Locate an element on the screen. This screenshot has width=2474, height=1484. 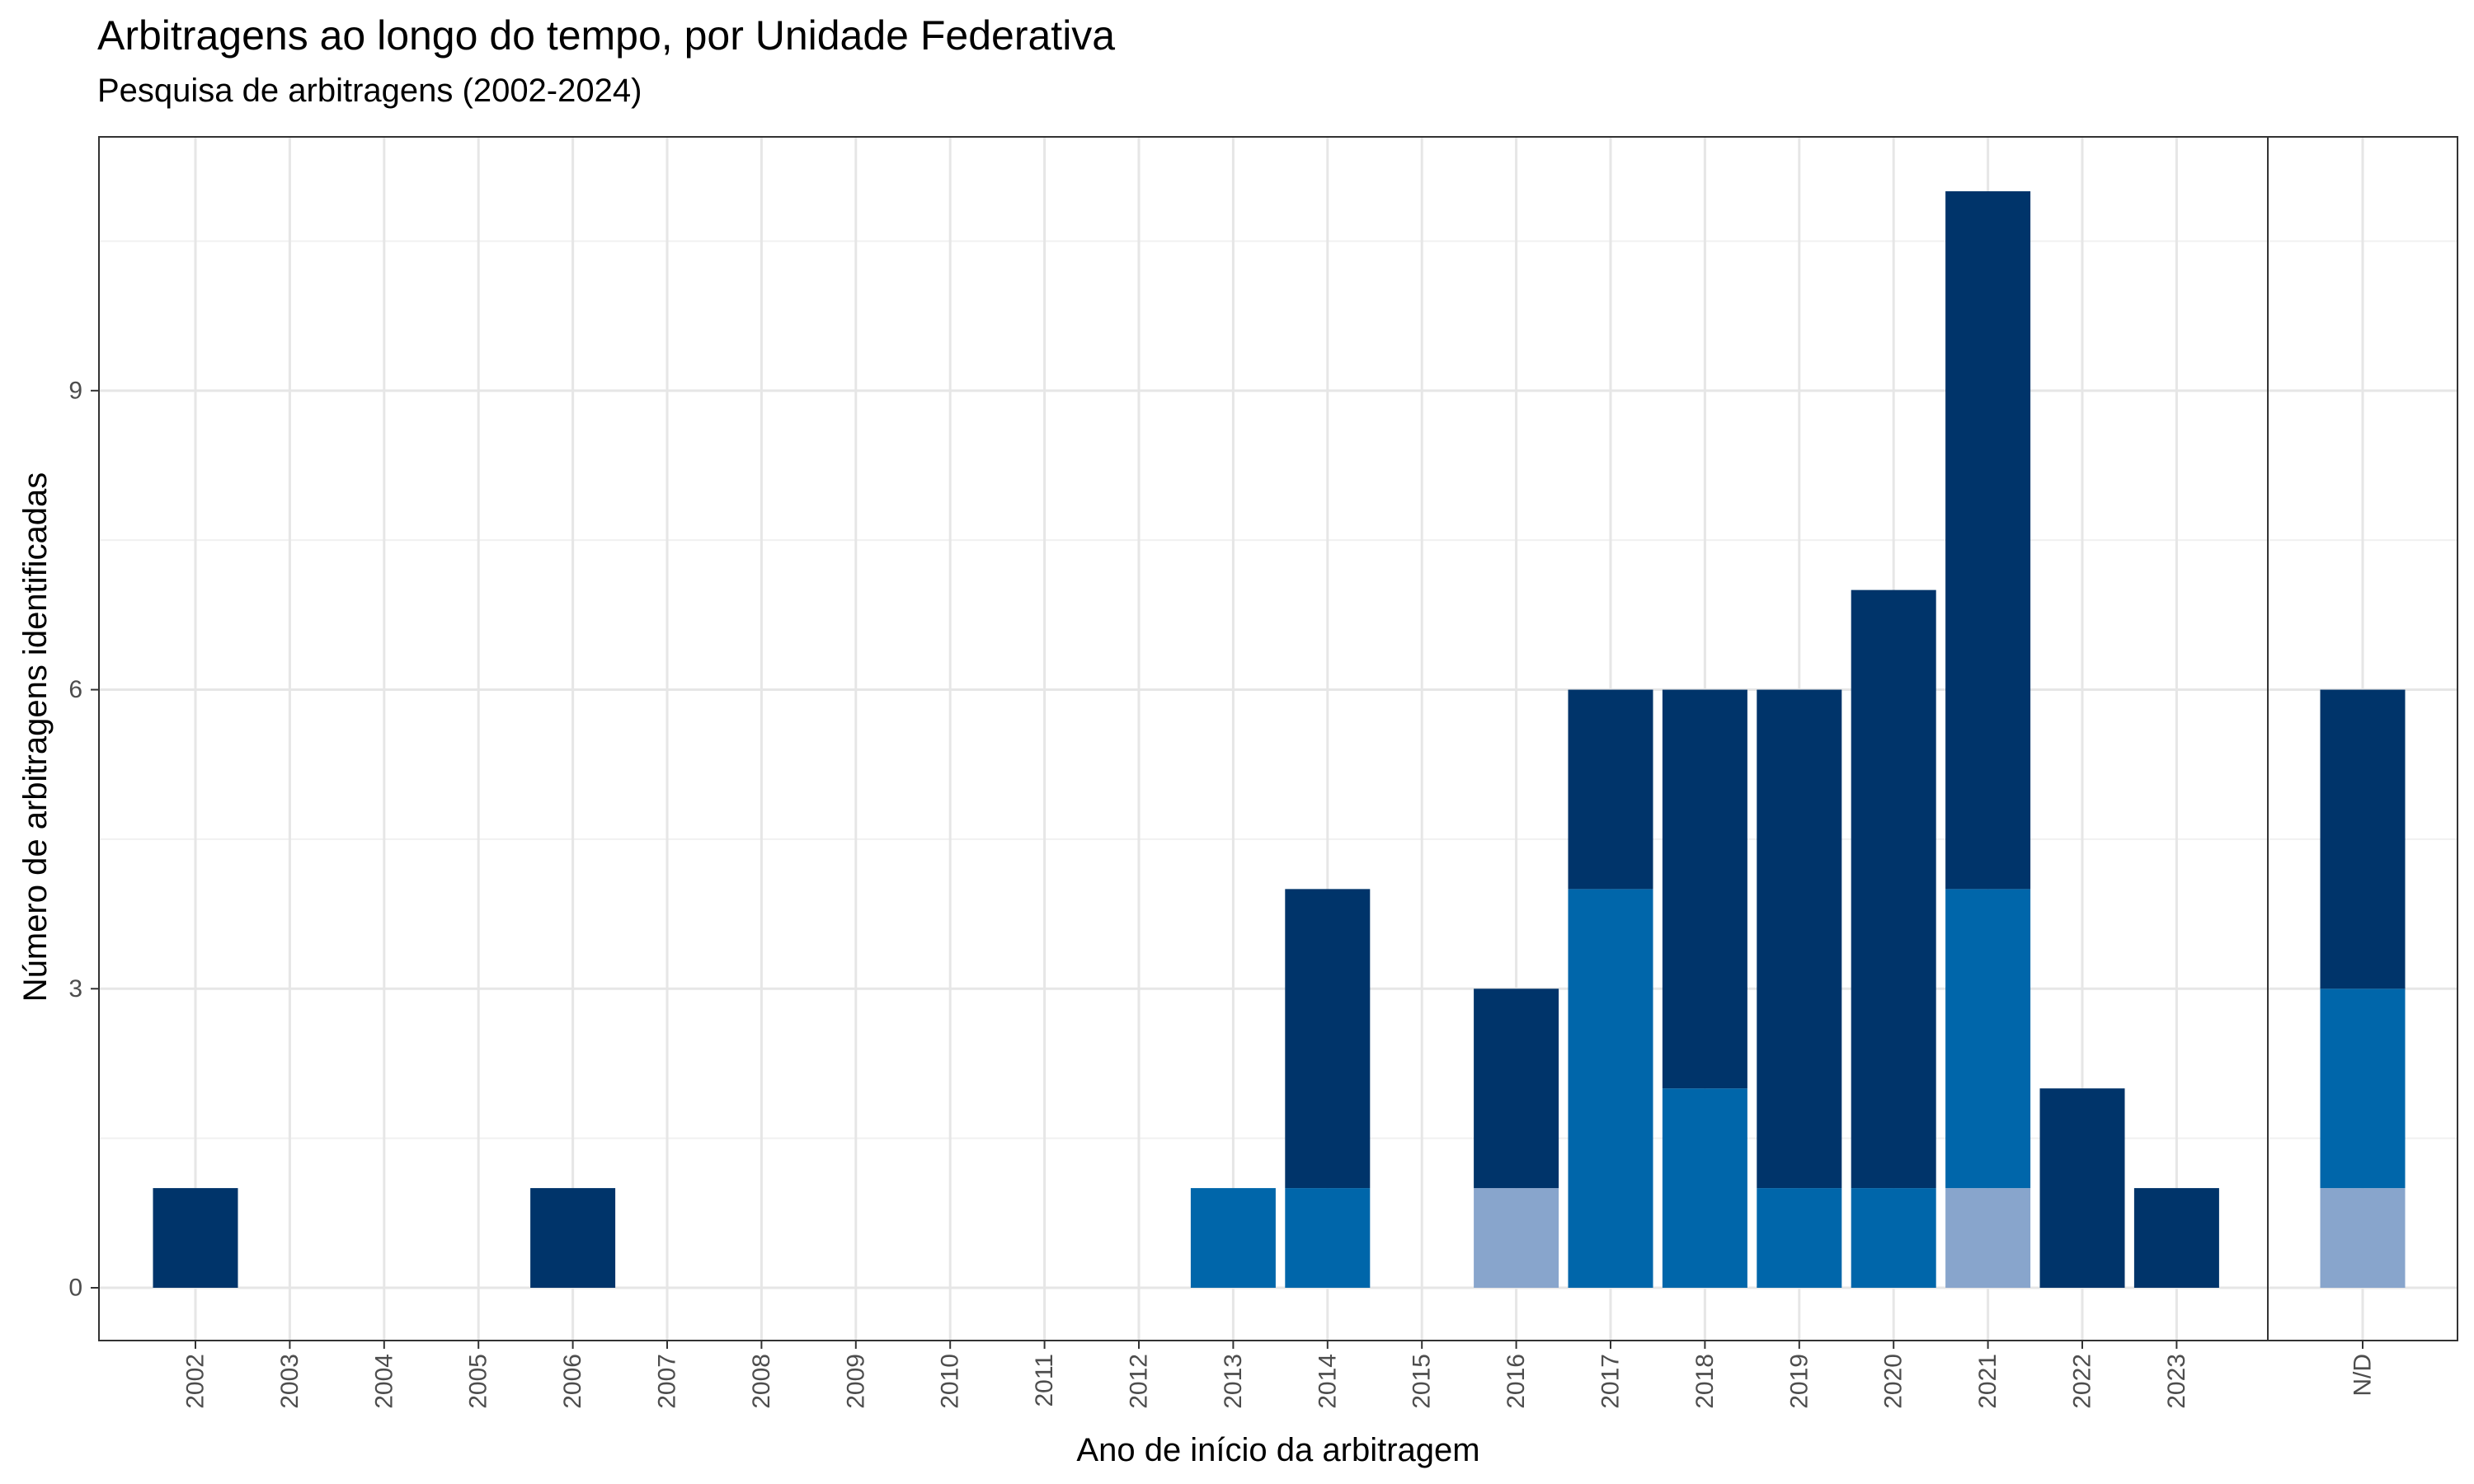
x-tick-label: 2020 is located at coordinates (1893, 1381).